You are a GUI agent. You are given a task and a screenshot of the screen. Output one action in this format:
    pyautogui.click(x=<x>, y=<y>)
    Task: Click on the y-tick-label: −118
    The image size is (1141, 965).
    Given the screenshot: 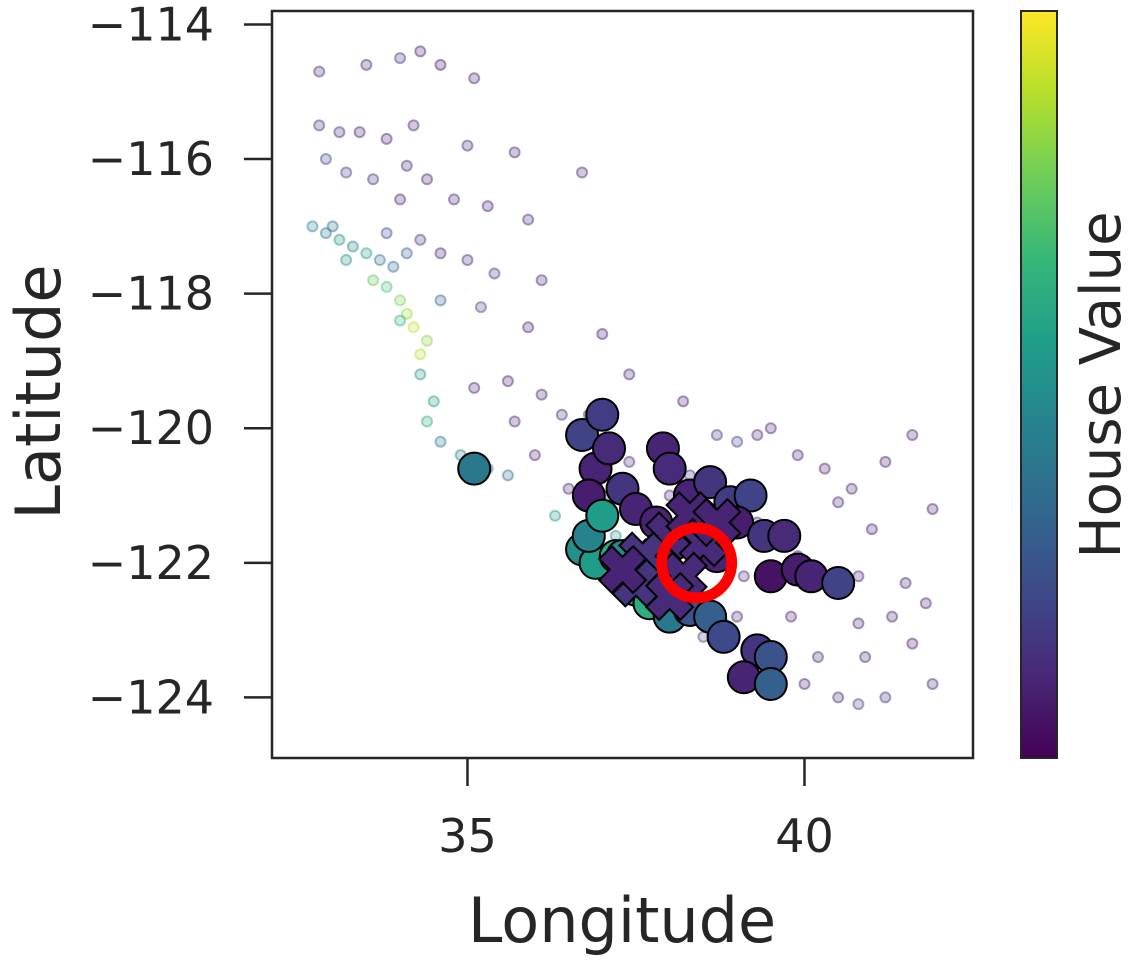 What is the action you would take?
    pyautogui.click(x=151, y=294)
    